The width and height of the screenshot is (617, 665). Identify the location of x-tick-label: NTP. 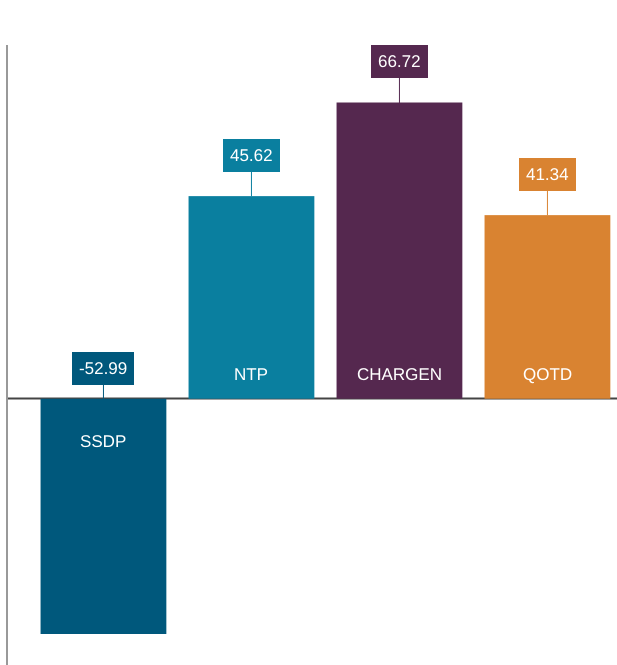
(251, 374).